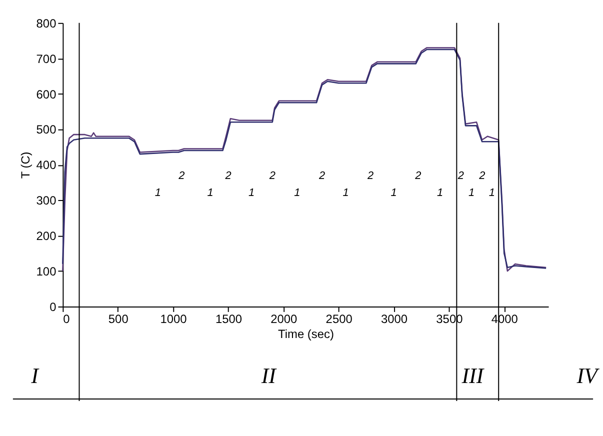 Image resolution: width=603 pixels, height=436 pixels. What do you see at coordinates (46, 271) in the screenshot?
I see `y-tick-label: 100` at bounding box center [46, 271].